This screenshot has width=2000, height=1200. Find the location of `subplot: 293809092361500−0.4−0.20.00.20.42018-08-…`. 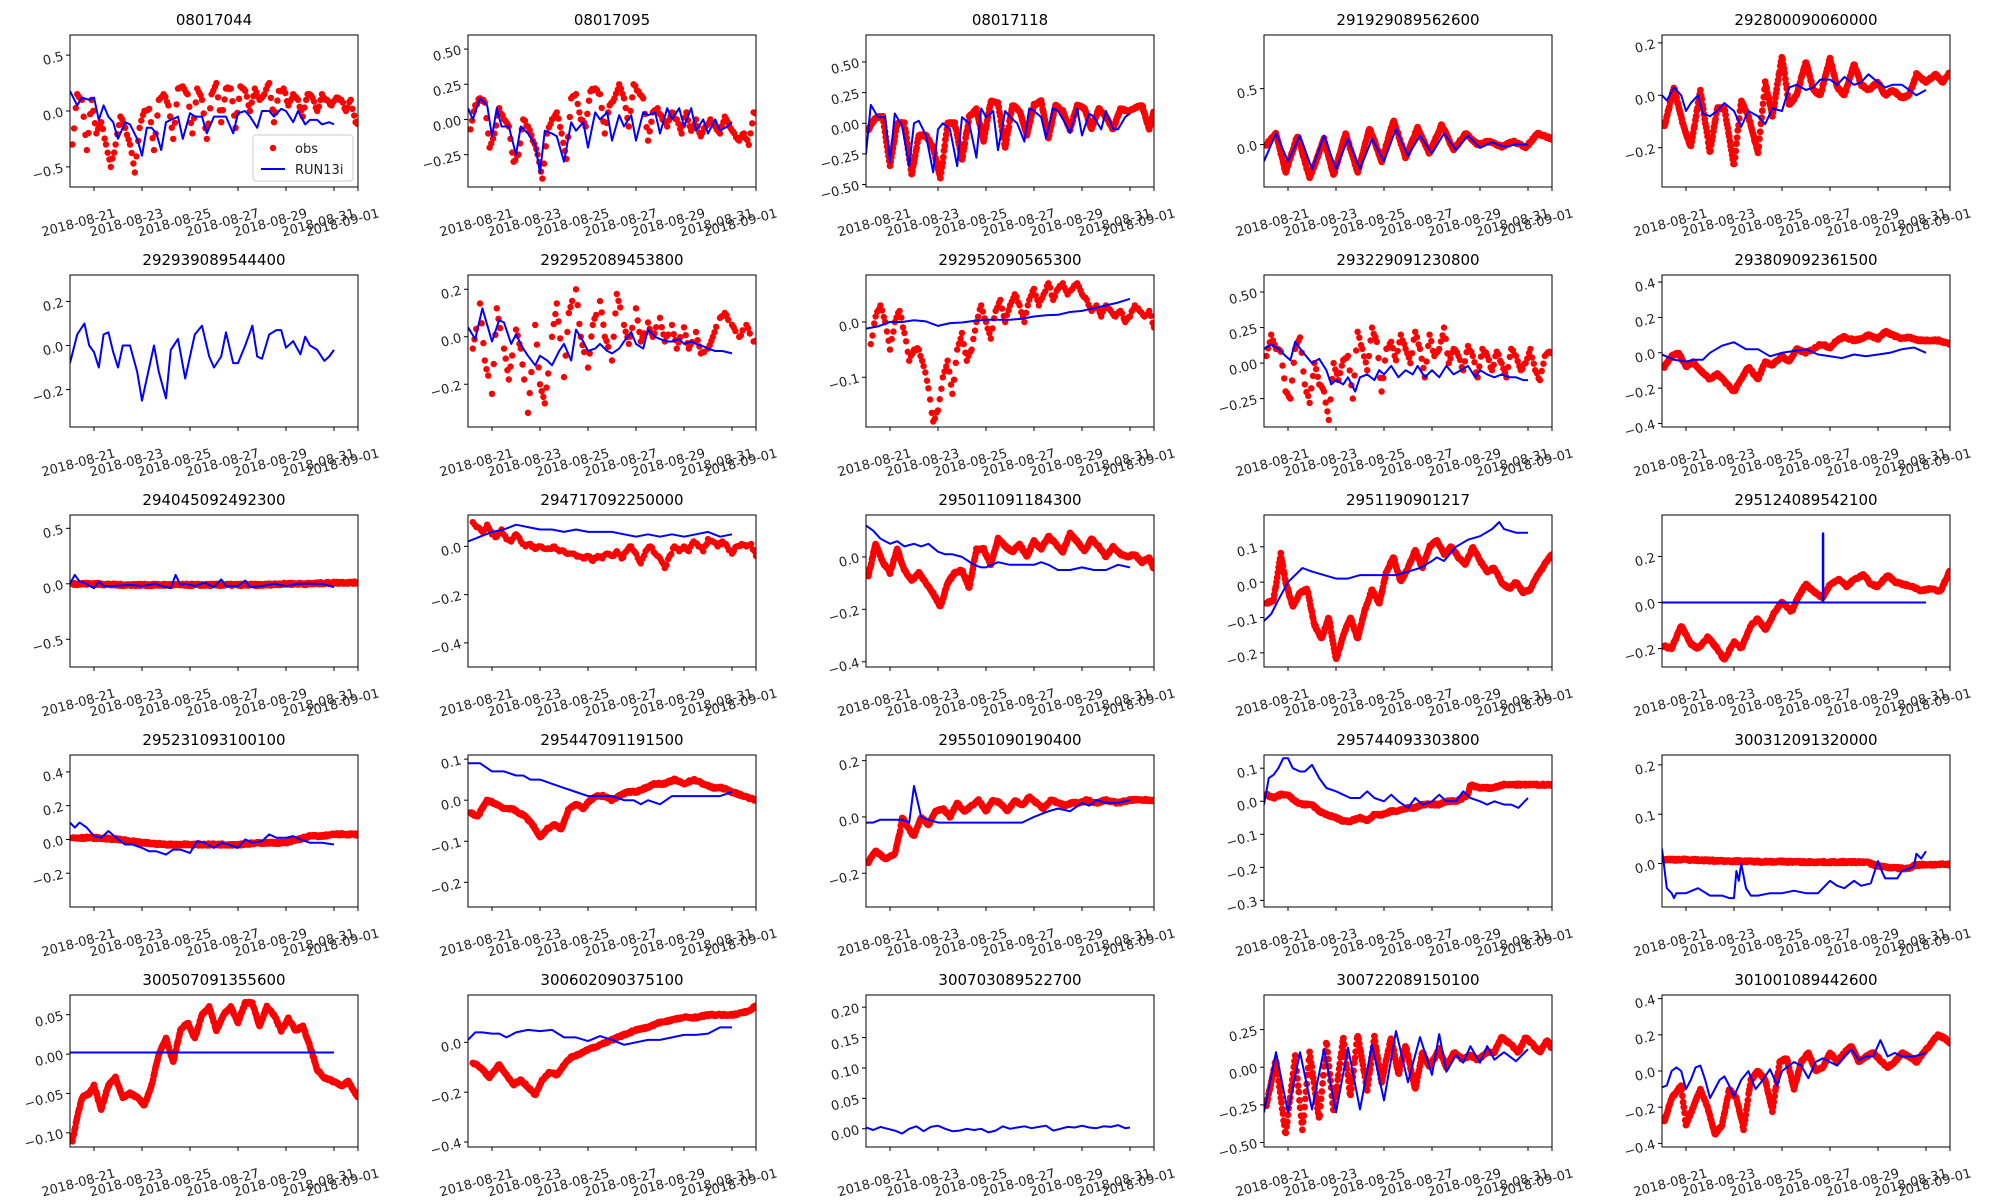

subplot: 293809092361500−0.4−0.20.00.20.42018-08-… is located at coordinates (1798, 365).